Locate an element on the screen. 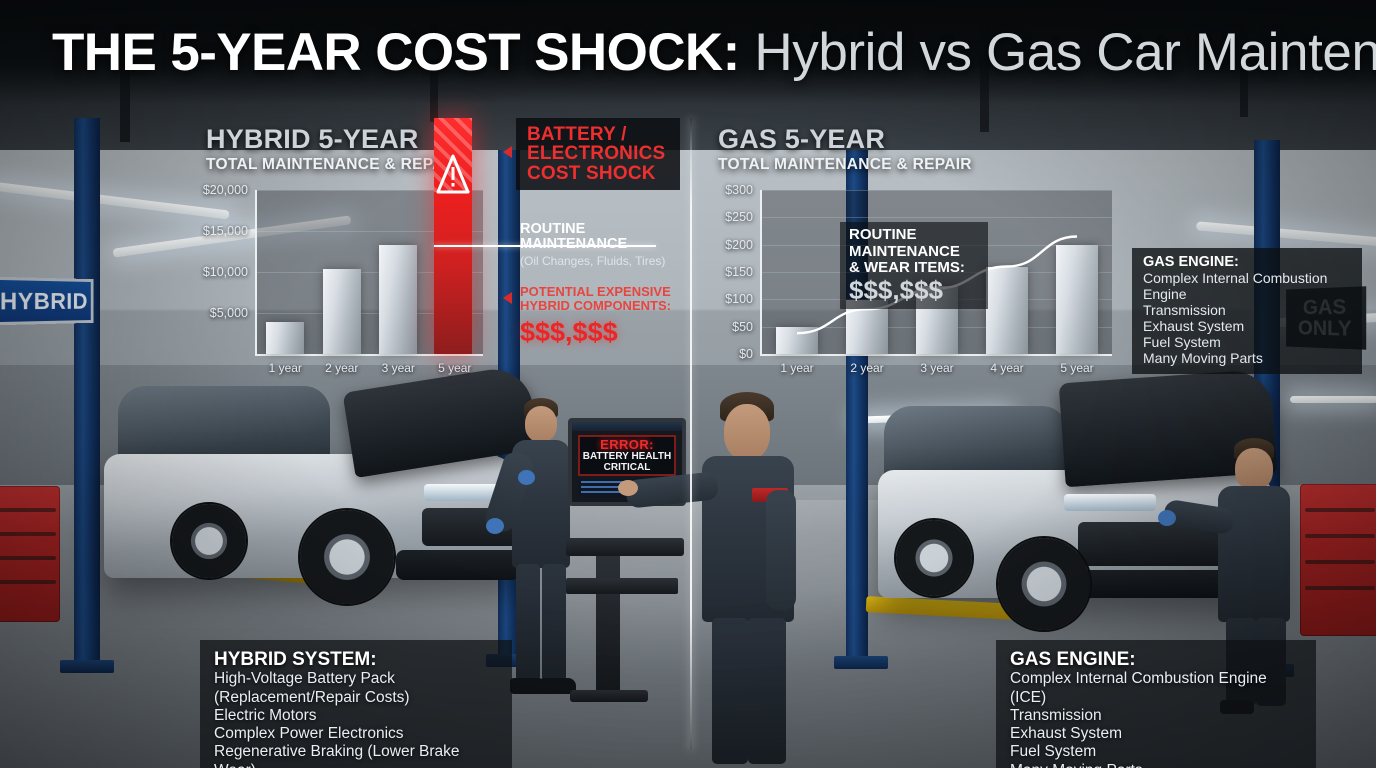 The image size is (1376, 768). gas-routine-amount: $$$,$$$ is located at coordinates (896, 289).